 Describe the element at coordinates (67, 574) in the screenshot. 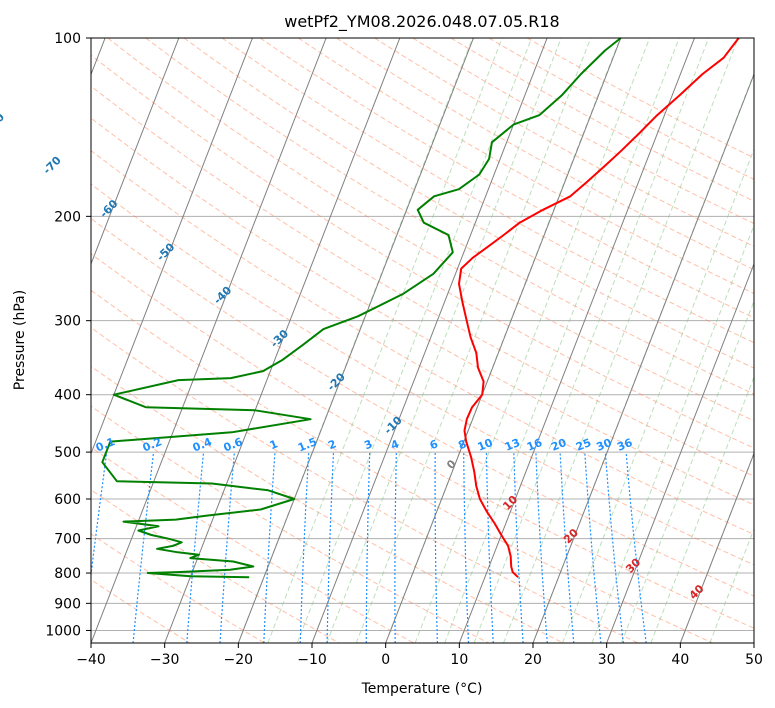

I see `y-tick-label: 800` at that location.